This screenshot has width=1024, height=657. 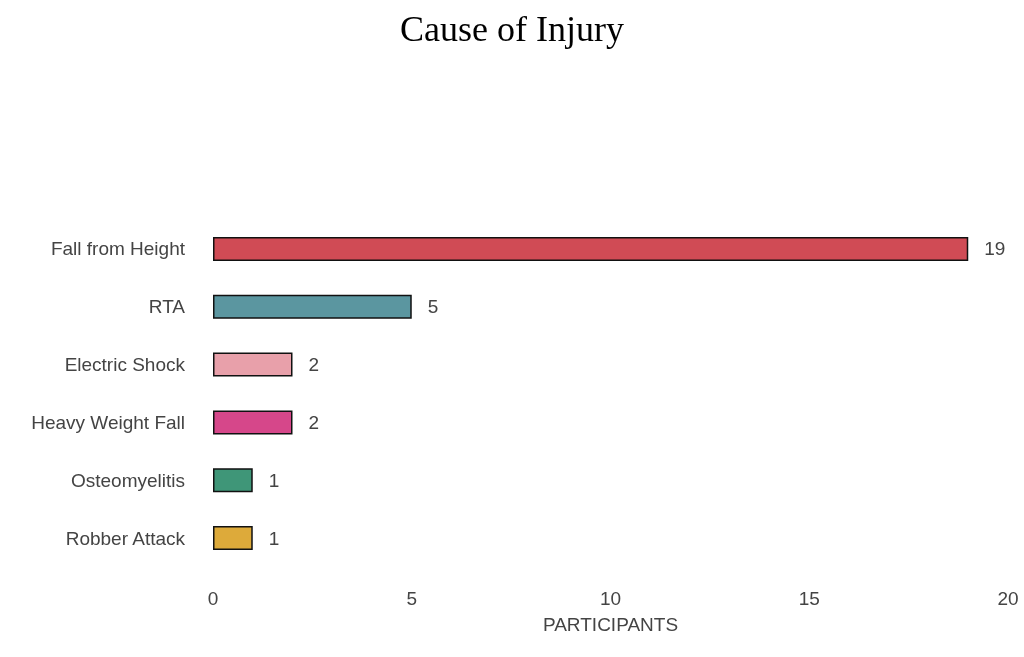 I want to click on x-tick-label: 5, so click(x=412, y=598).